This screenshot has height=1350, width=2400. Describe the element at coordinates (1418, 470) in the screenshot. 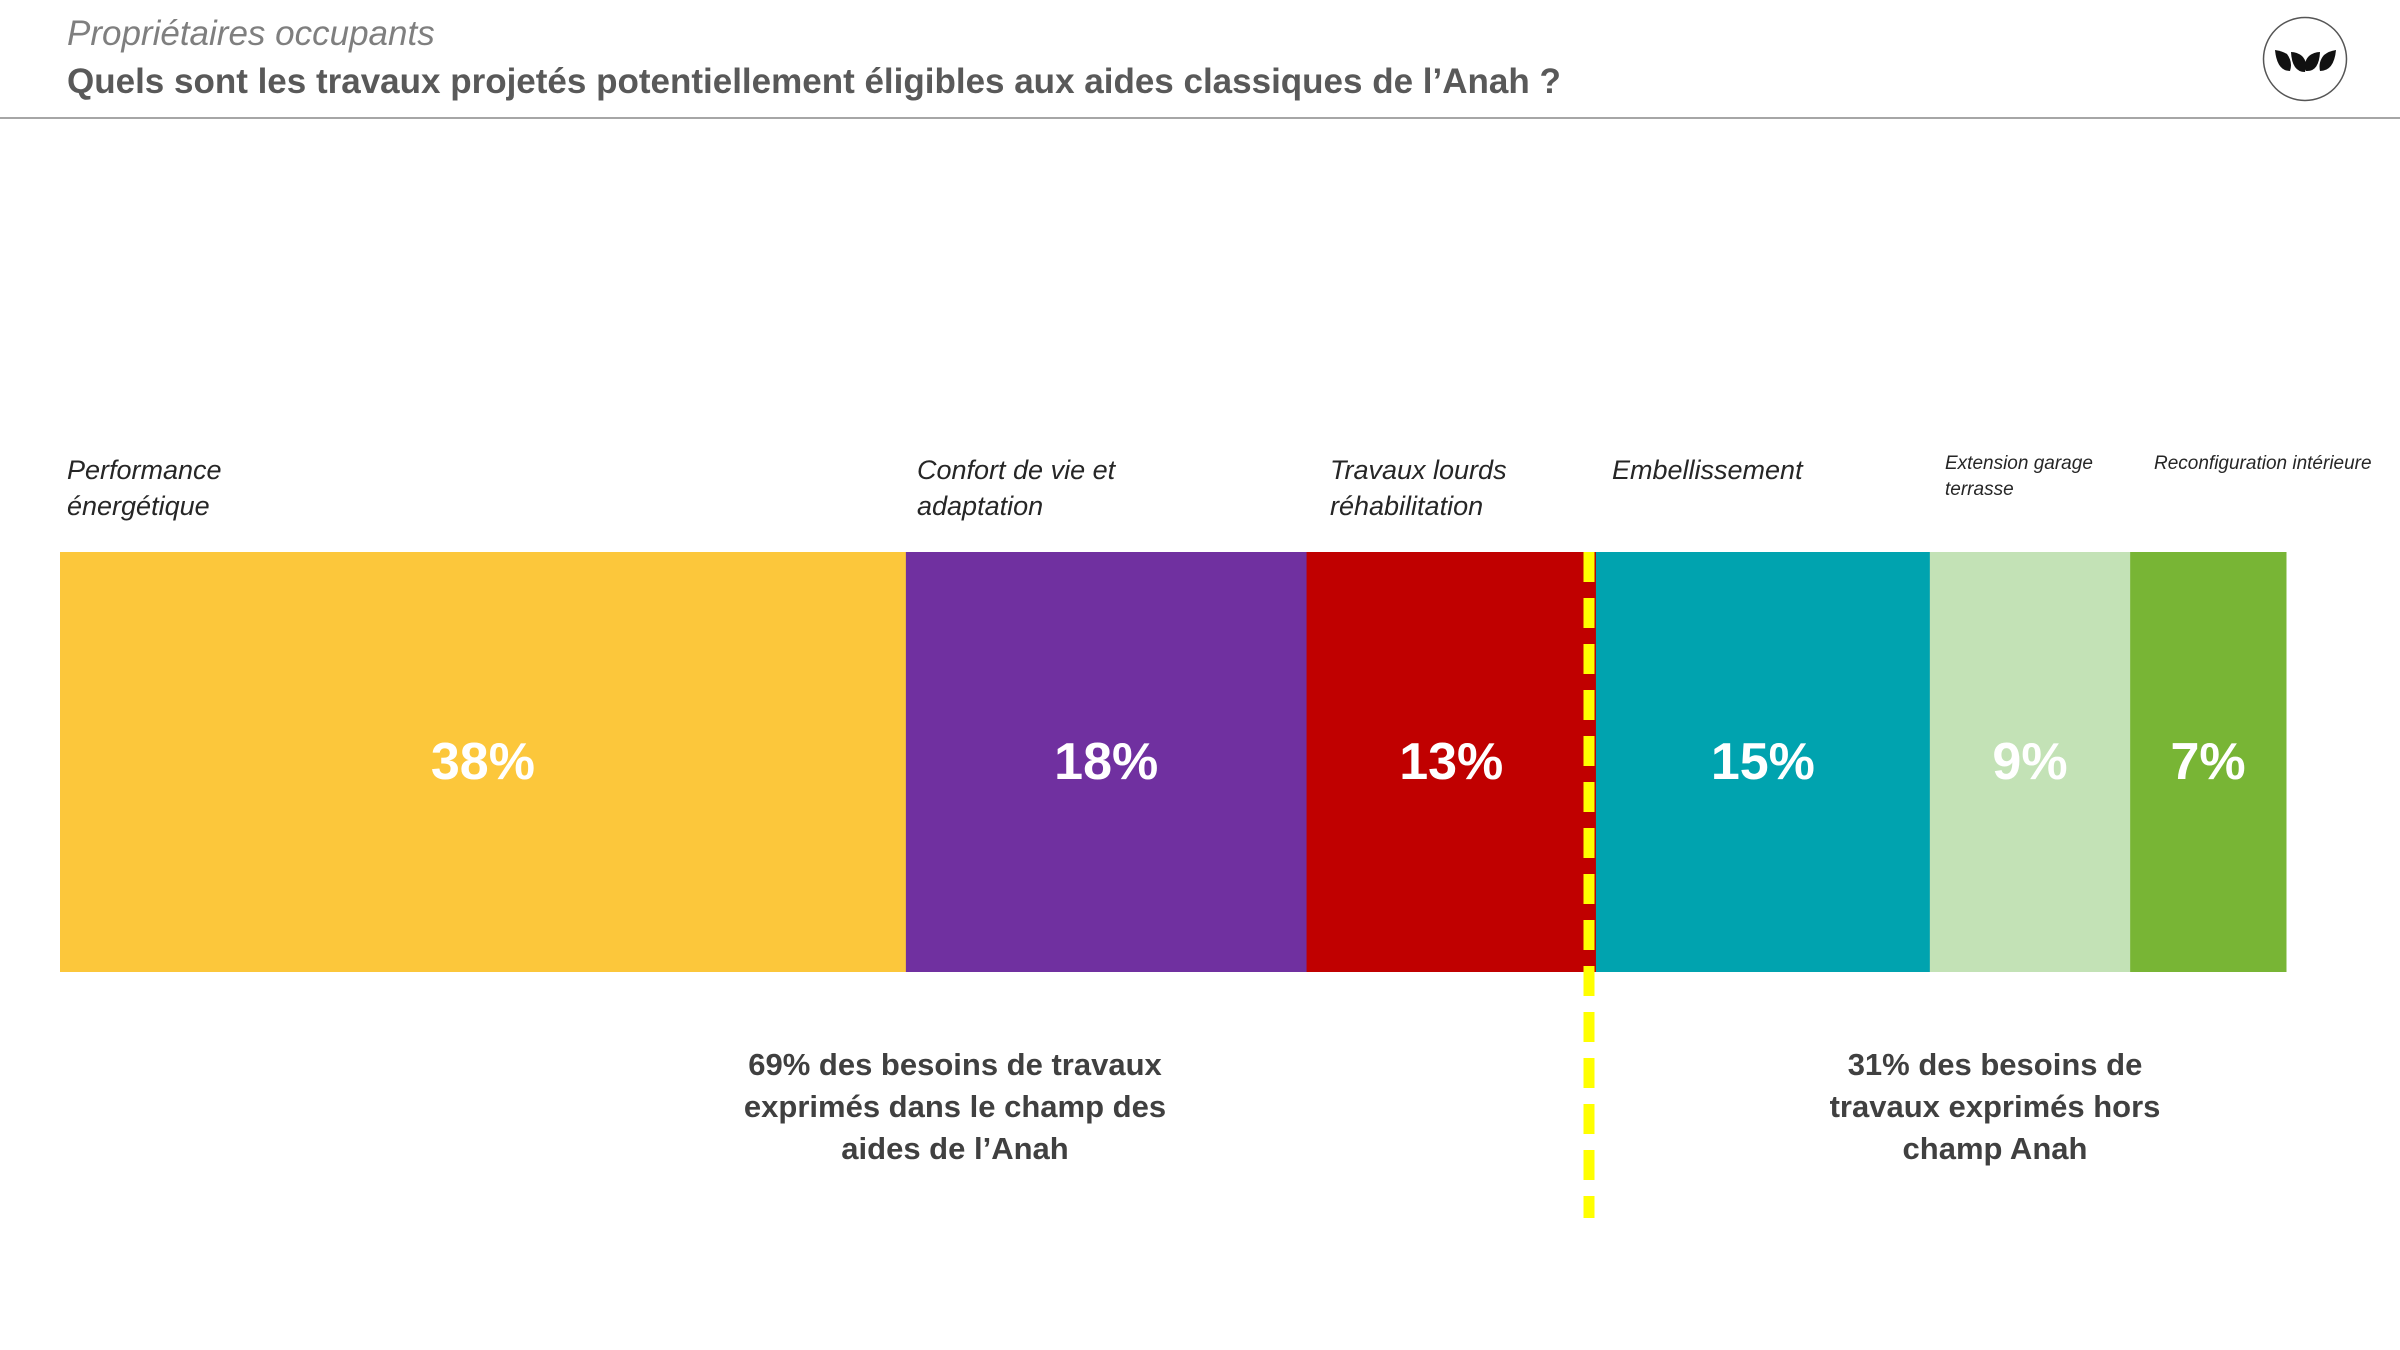

I see `category-label-line: Travaux lourds` at that location.